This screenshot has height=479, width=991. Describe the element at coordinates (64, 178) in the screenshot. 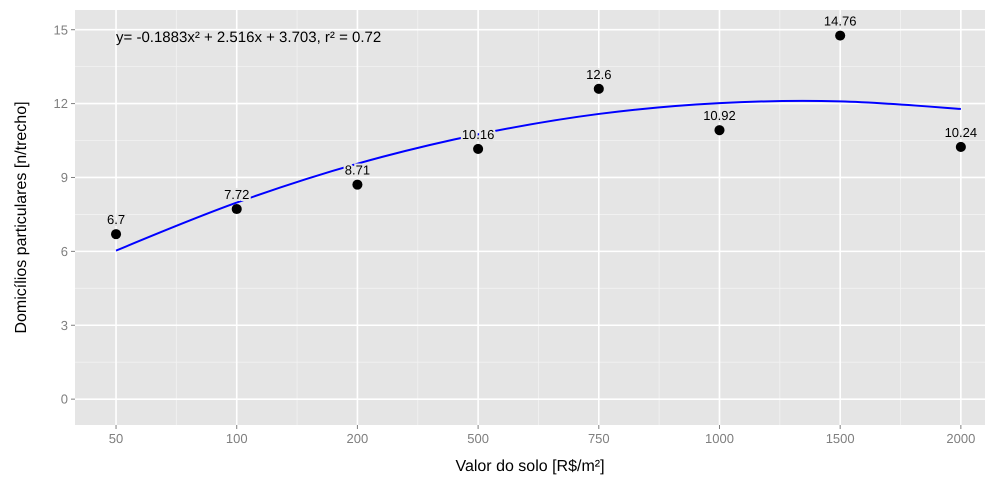

I see `y-tick-label: 9` at that location.